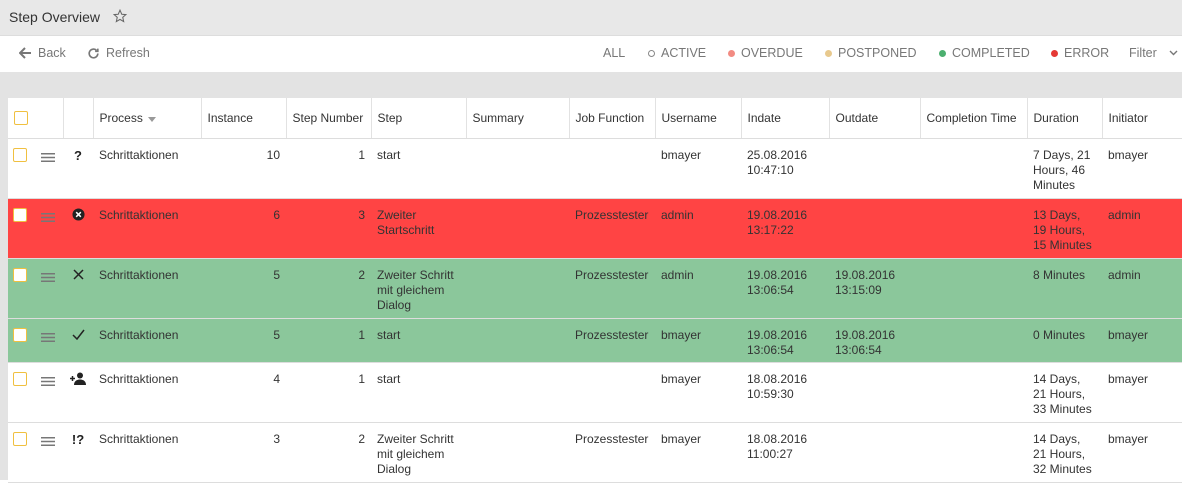  What do you see at coordinates (875, 118) in the screenshot?
I see `column-header: Outdate` at bounding box center [875, 118].